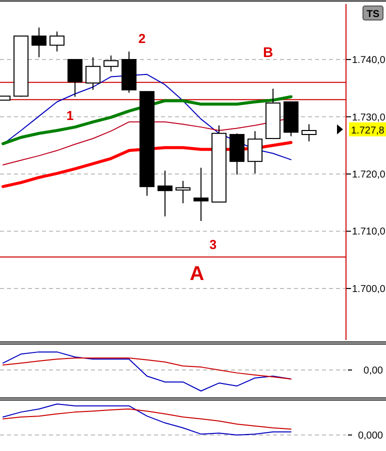 This screenshot has height=451, width=386. I want to click on y-tick-label: 1.700,0, so click(369, 289).